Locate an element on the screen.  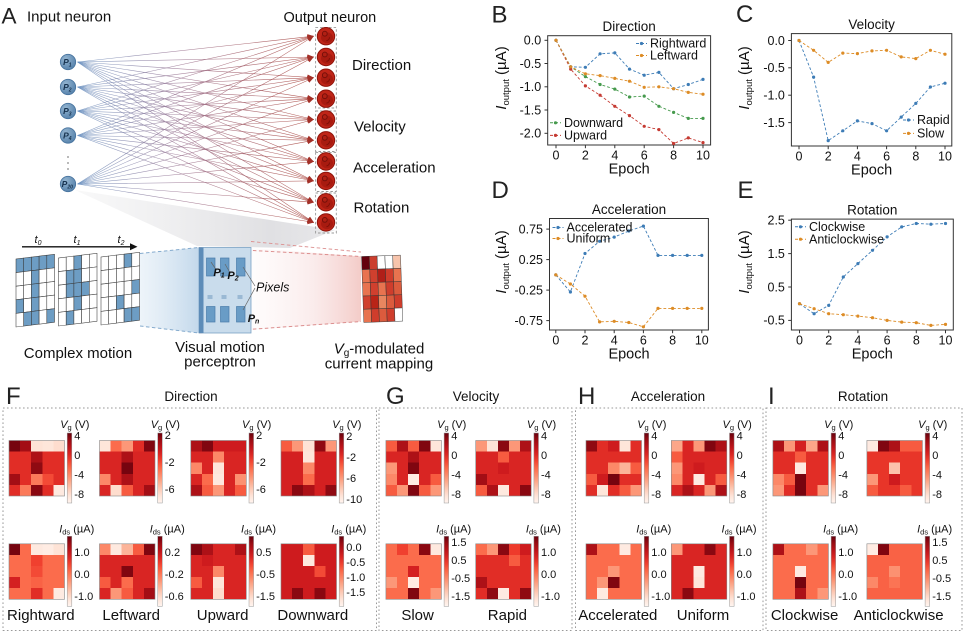
svg-text: Uniform is located at coordinates (589, 239).